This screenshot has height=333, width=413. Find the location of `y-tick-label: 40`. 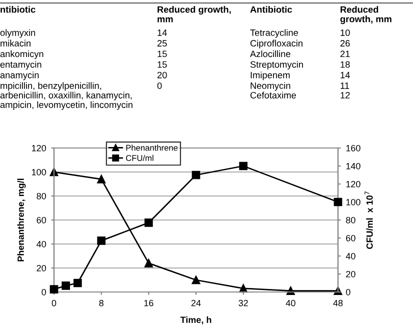

y-tick-label: 40 is located at coordinates (41, 244).